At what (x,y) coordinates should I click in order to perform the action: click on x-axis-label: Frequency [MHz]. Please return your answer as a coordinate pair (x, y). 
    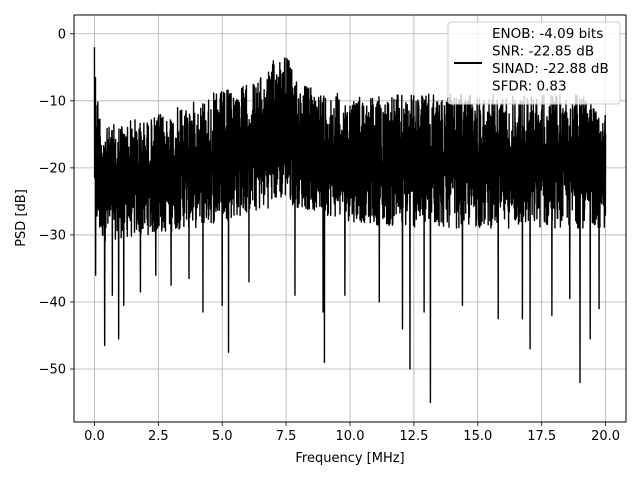
    Looking at the image, I should click on (349, 458).